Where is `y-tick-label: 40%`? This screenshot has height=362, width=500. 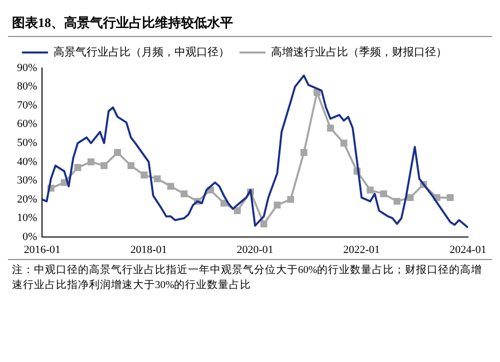
y-tick-label: 40% is located at coordinates (27, 162).